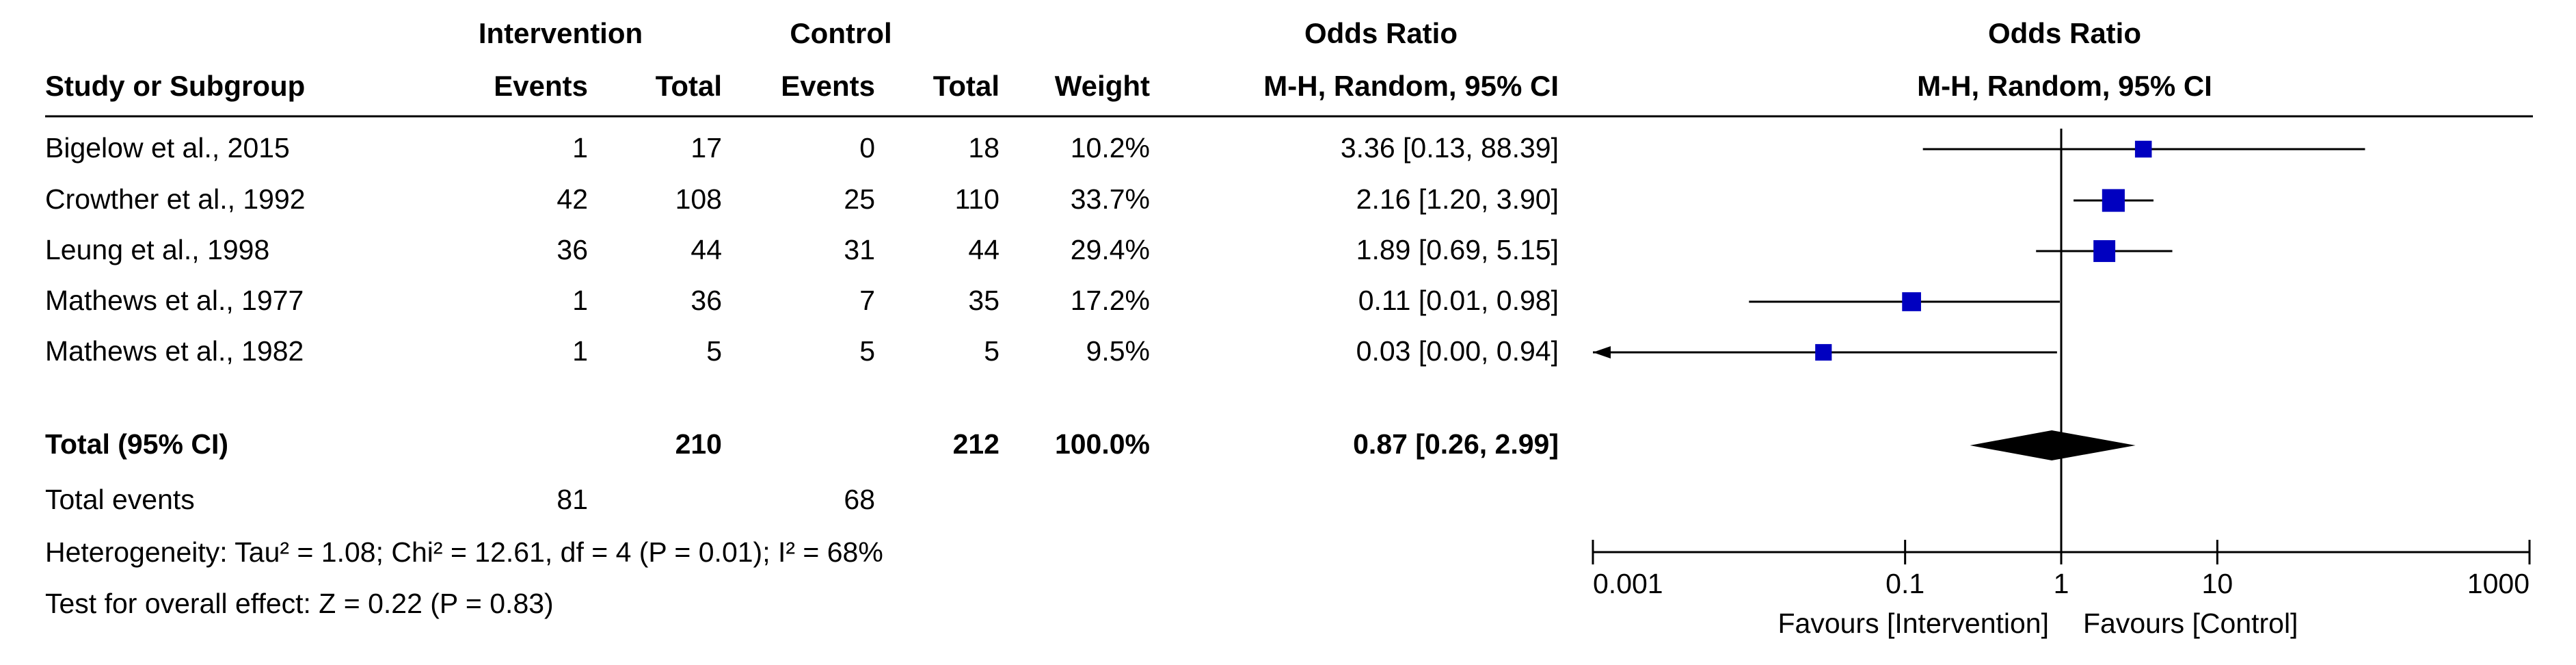 This screenshot has height=665, width=2576. What do you see at coordinates (2190, 623) in the screenshot?
I see `favours-right-label: Favours [Control]` at bounding box center [2190, 623].